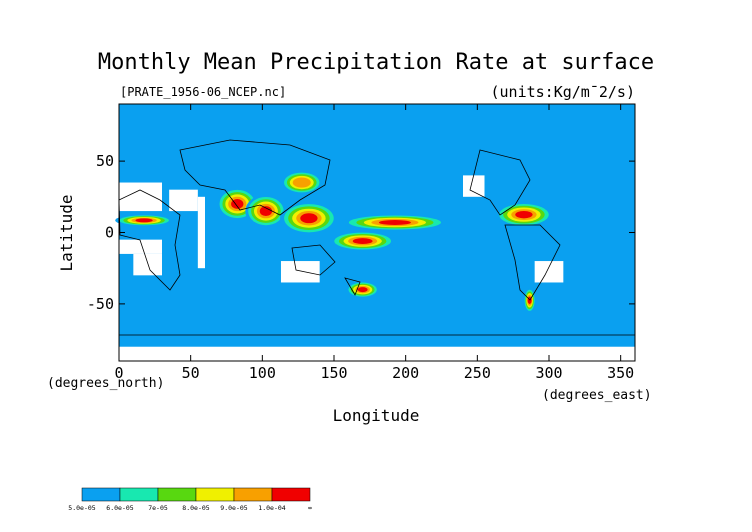 This screenshot has width=752, height=532. Describe the element at coordinates (66, 232) in the screenshot. I see `y-axis-label: Latitude` at that location.